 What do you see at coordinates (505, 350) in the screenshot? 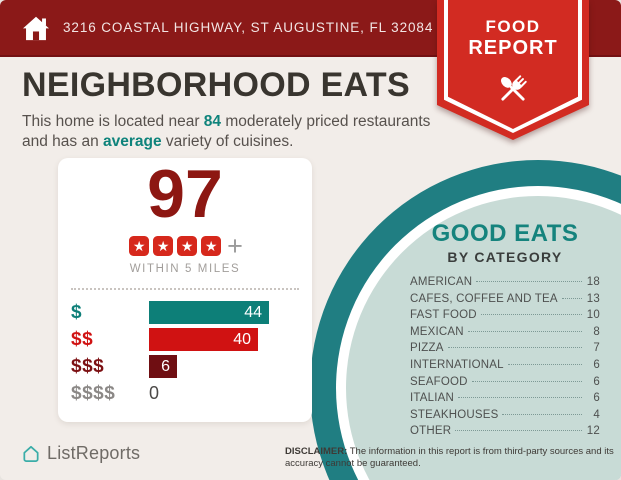
I see `category-row: PIZZA 7` at bounding box center [505, 350].